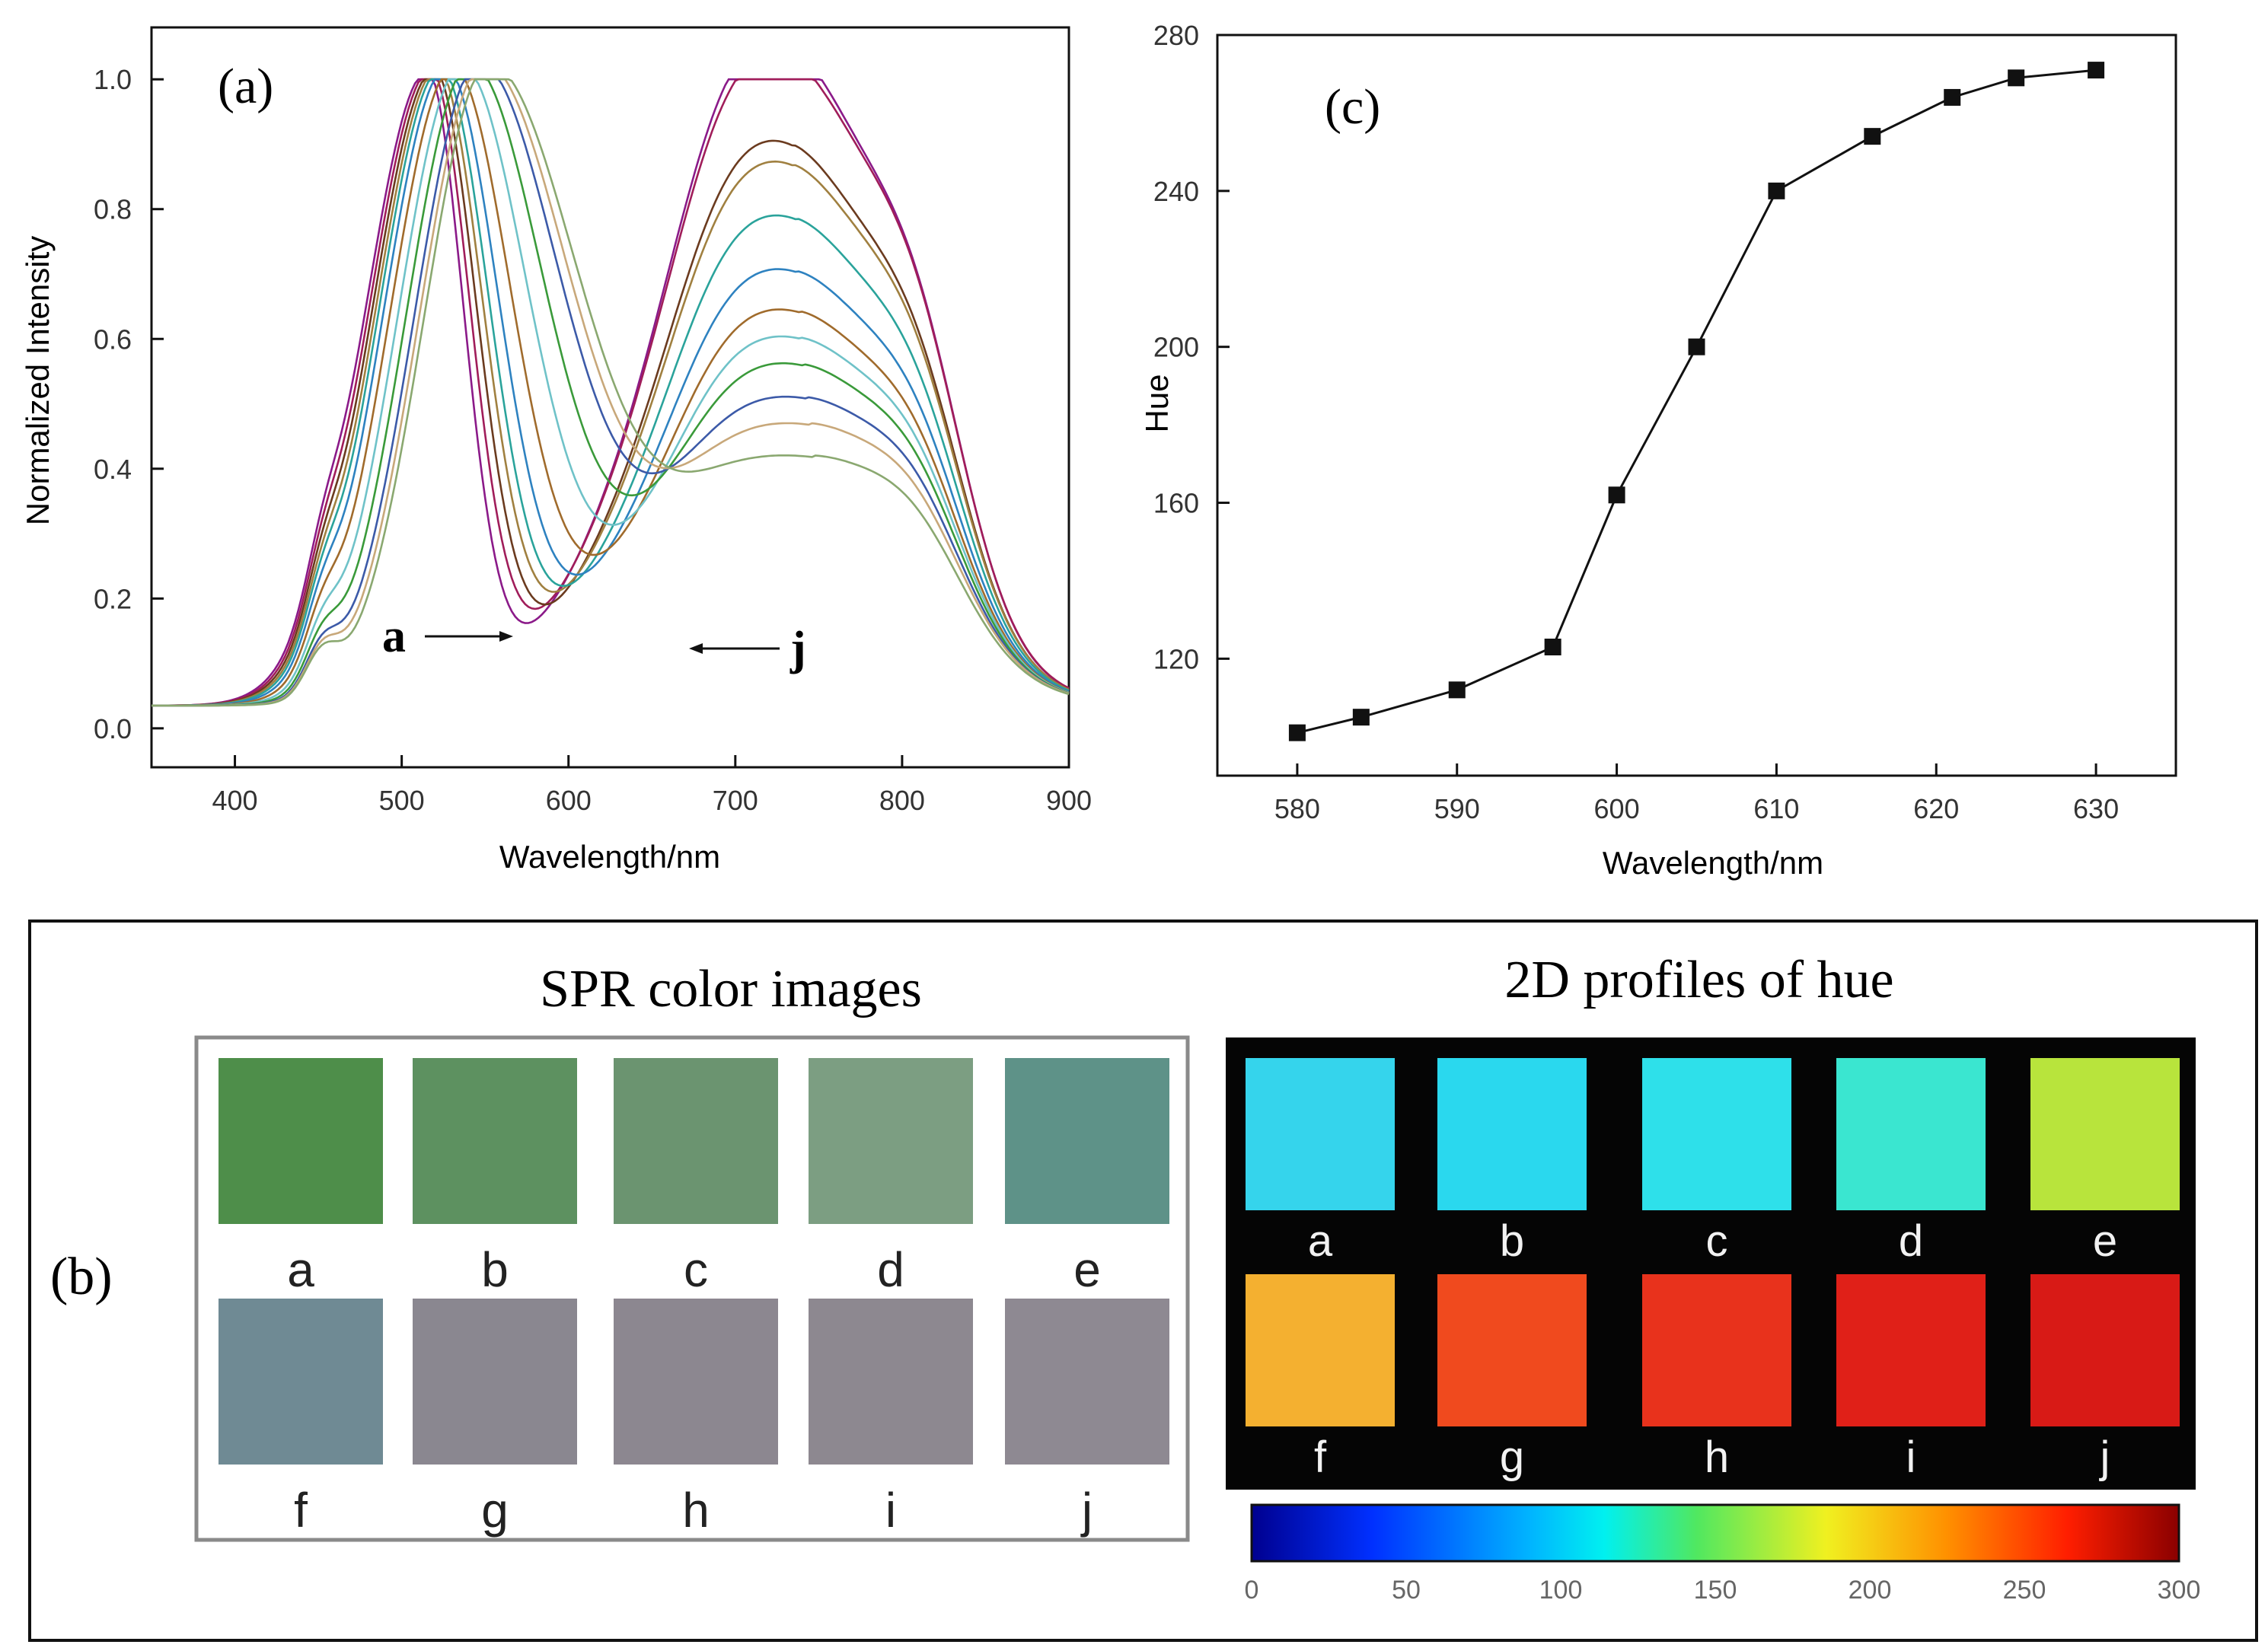  I want to click on spr-swatch-b, so click(495, 1141).